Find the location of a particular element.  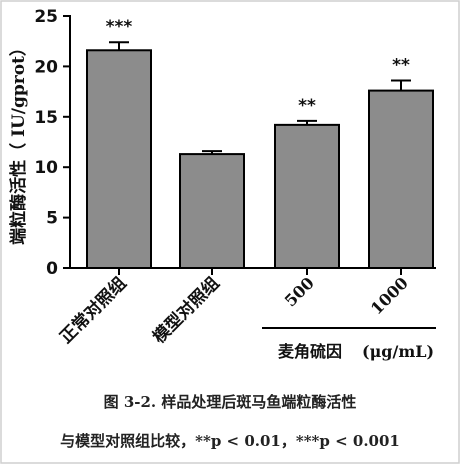

y-axis-title-main: 端粒酶活性 is located at coordinates (18, 202).